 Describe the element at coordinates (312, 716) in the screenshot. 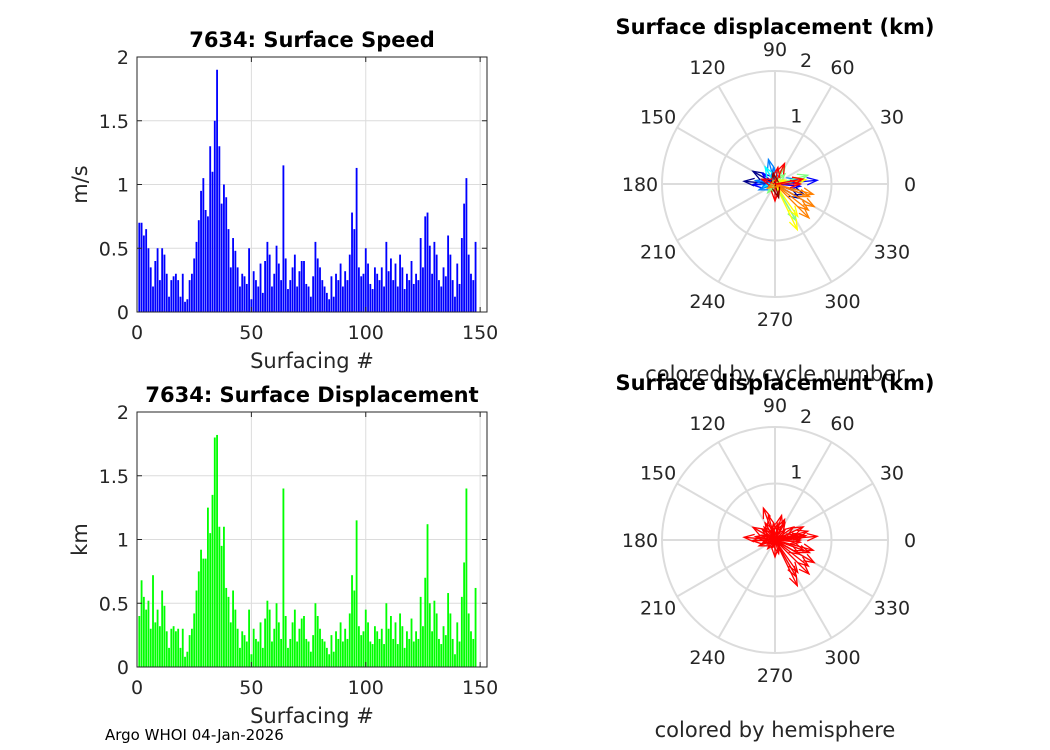

I see `x-axis-label: Surfacing #` at that location.